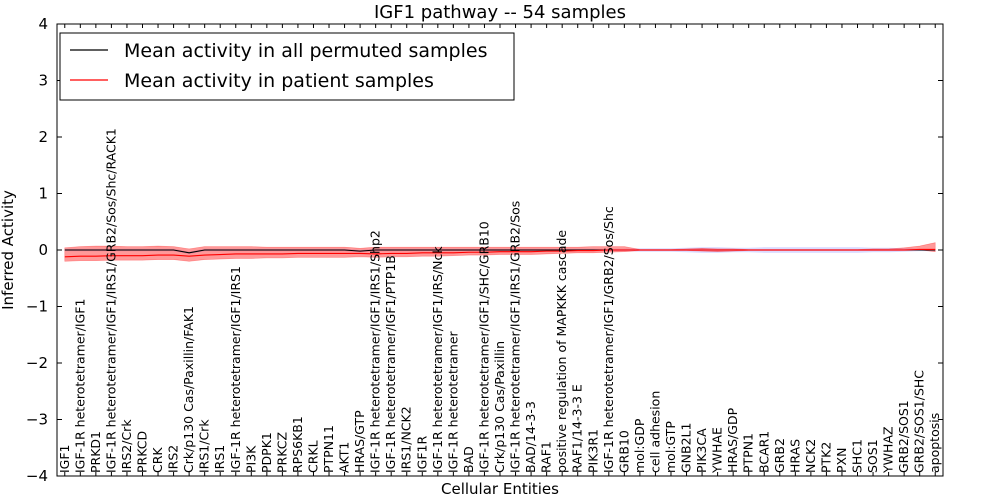  I want to click on x-tick-label: PRKCZ, so click(281, 452).